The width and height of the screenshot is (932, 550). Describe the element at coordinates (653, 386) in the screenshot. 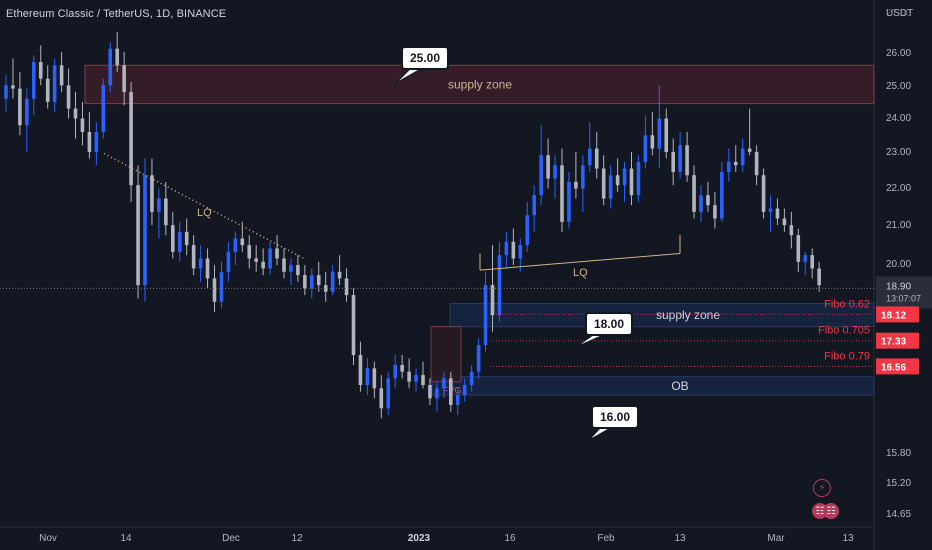

I see `order-block-zone` at that location.